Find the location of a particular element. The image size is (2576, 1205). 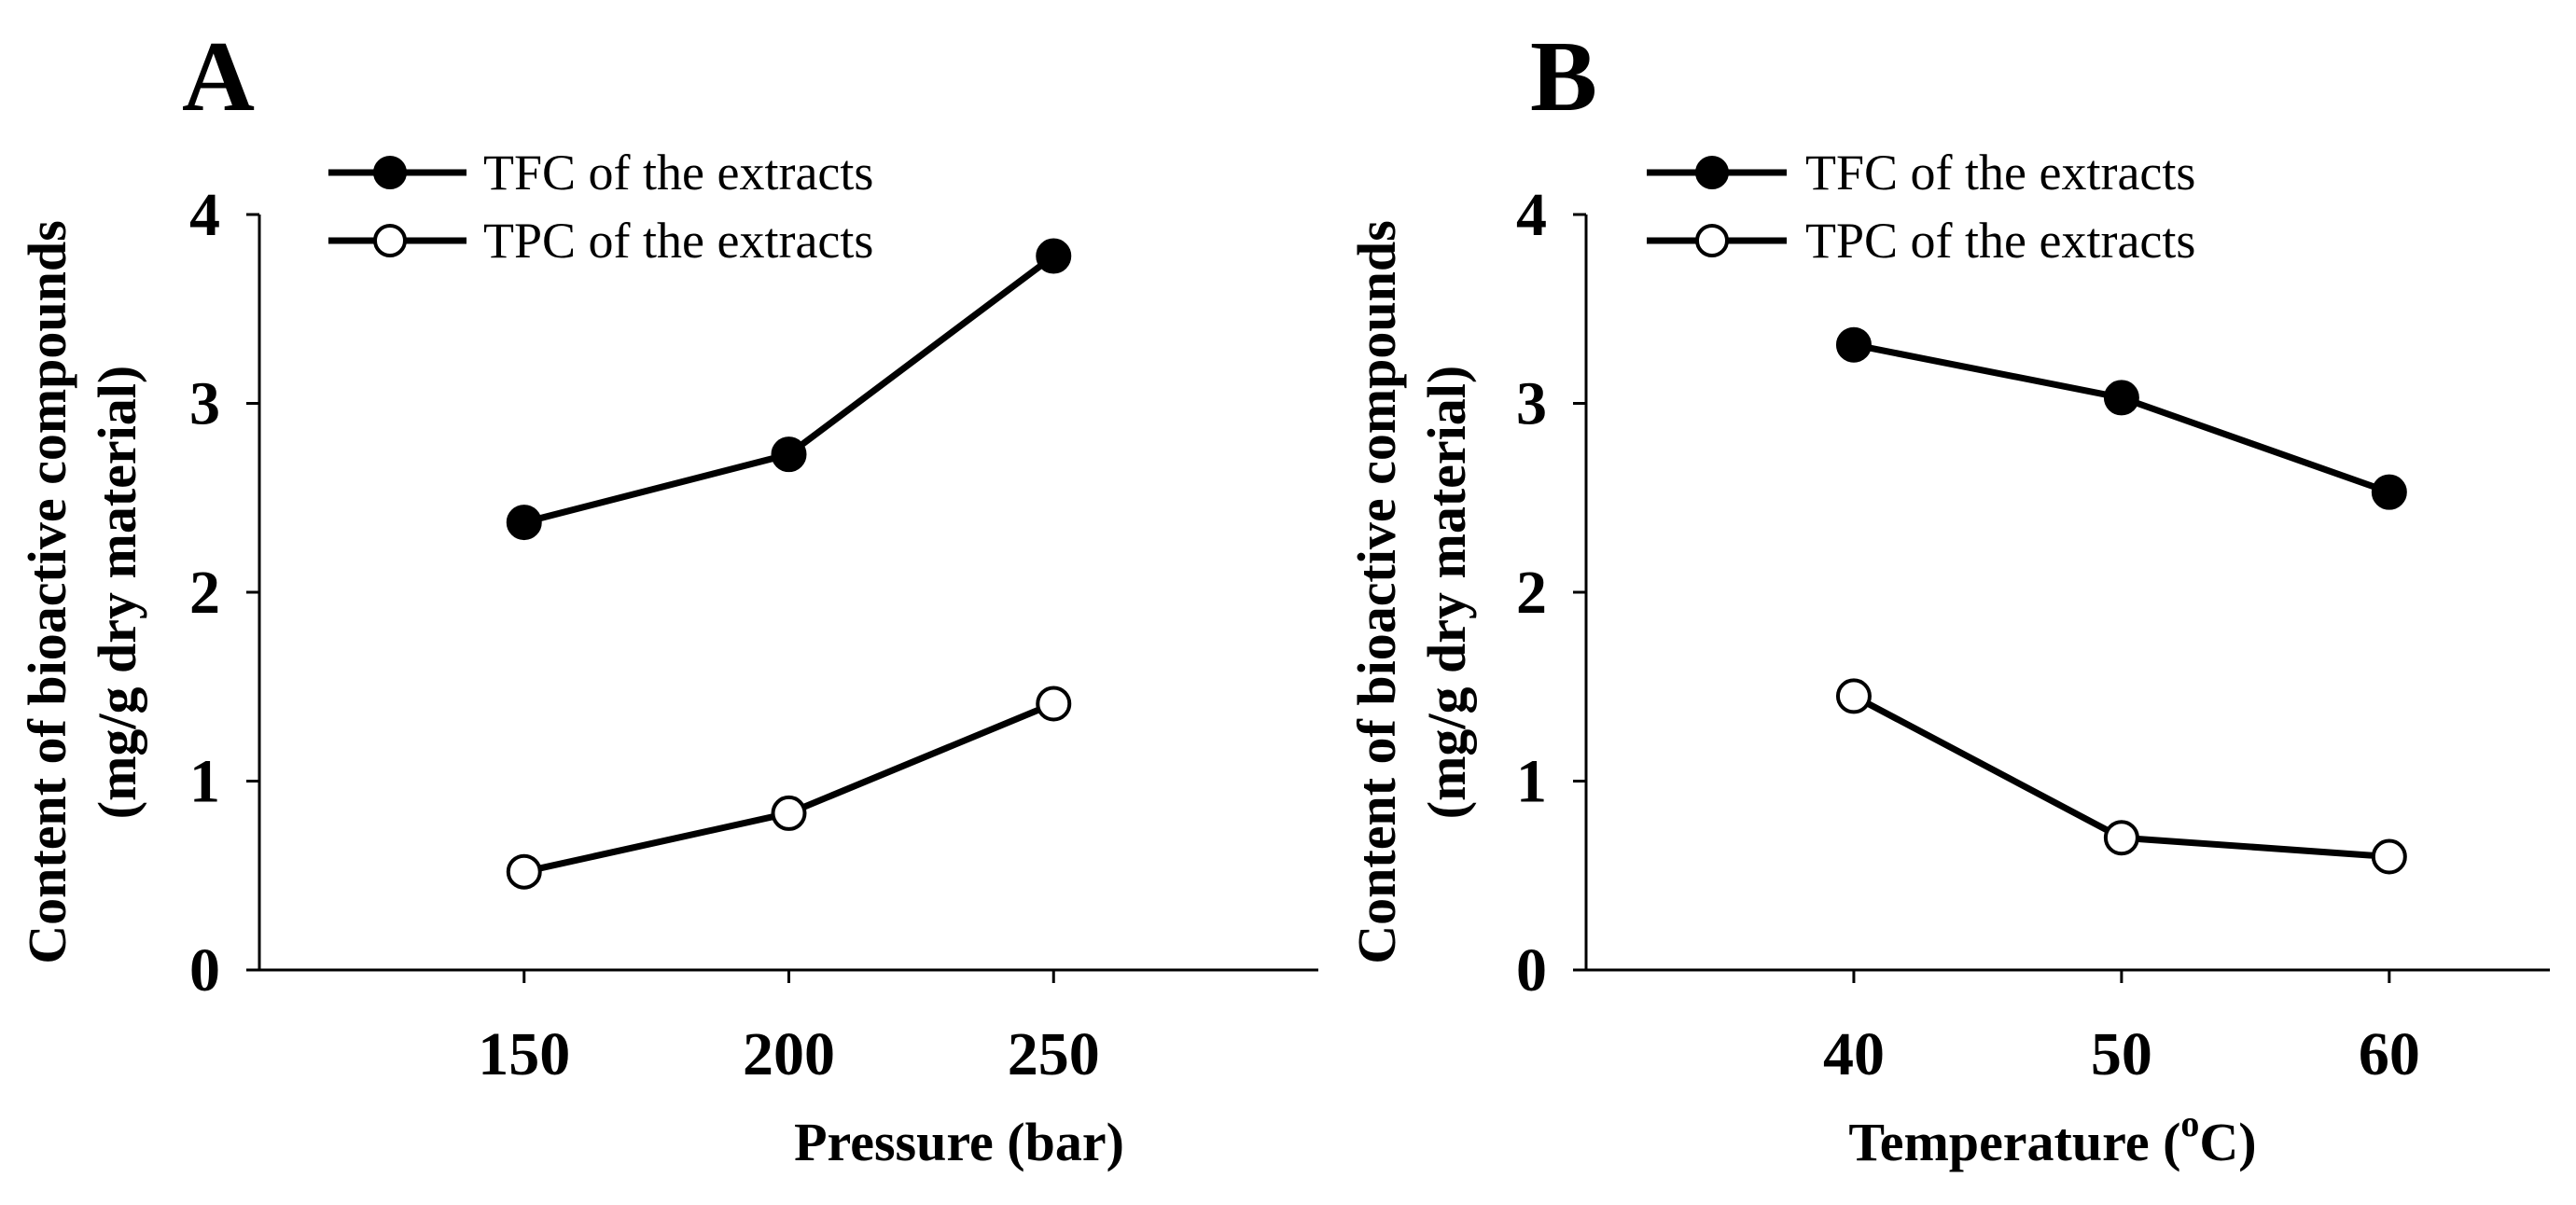

y-axis-label-a-line1: Content of bioactive compounds is located at coordinates (47, 592).